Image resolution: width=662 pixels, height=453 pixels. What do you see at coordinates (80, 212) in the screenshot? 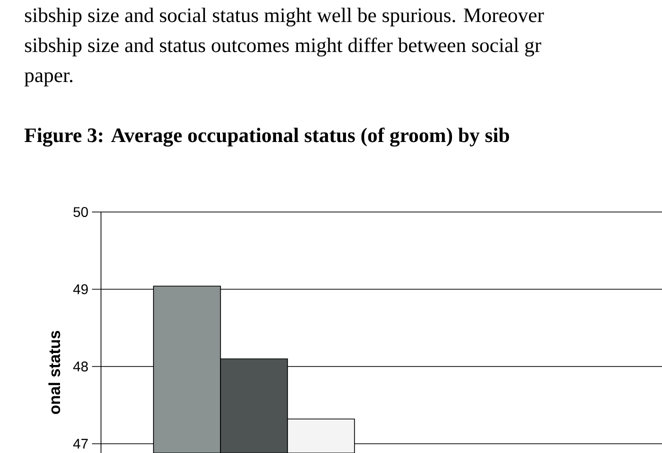
I see `y-tick-label: 50` at bounding box center [80, 212].